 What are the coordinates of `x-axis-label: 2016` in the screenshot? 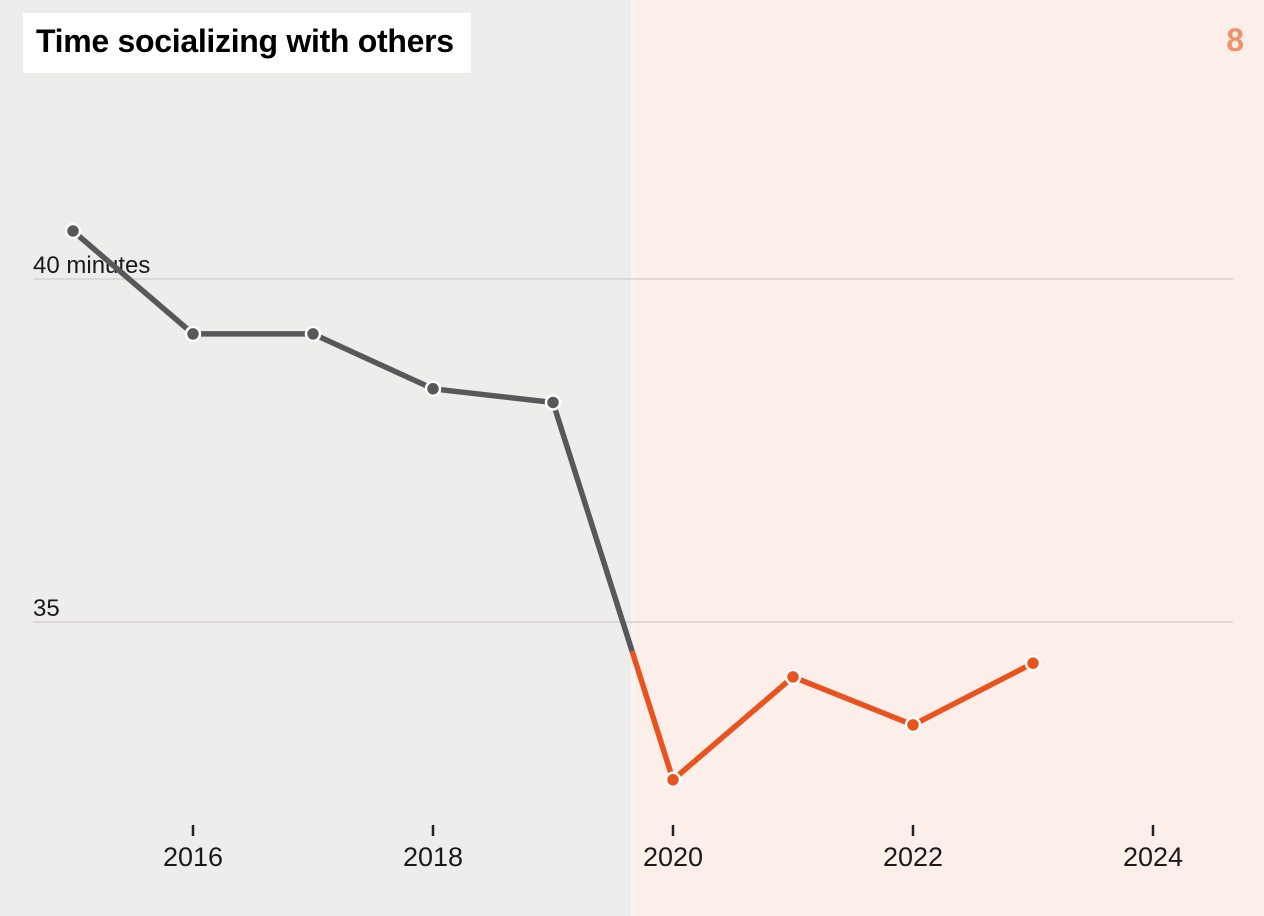 It's located at (193, 857).